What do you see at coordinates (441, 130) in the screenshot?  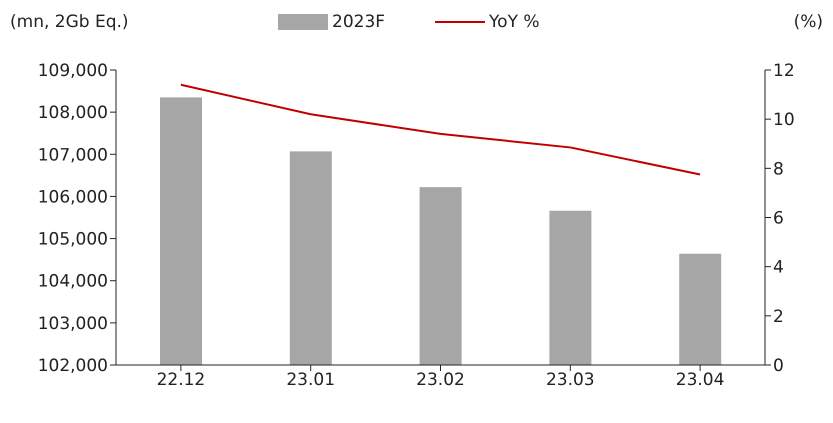 I see `line-series` at bounding box center [441, 130].